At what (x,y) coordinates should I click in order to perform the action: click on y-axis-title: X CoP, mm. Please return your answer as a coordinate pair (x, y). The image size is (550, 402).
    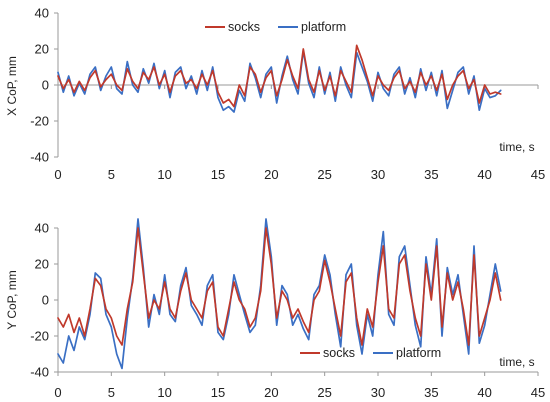
    Looking at the image, I should click on (12, 86).